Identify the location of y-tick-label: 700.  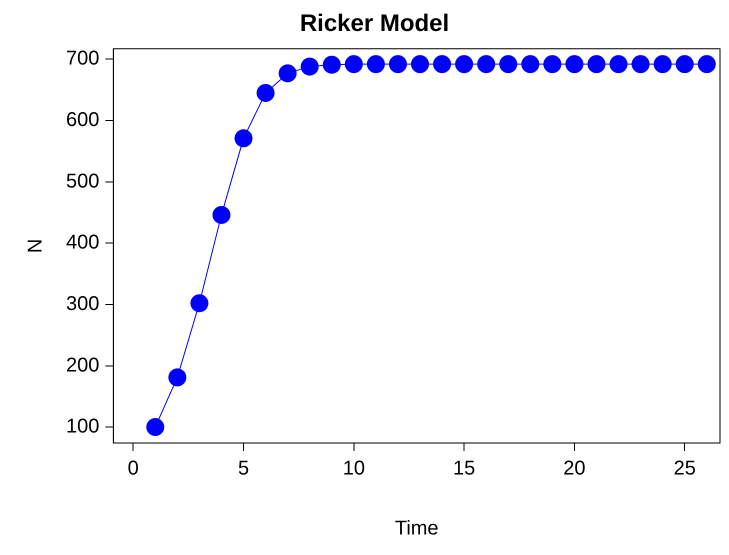
(83, 59).